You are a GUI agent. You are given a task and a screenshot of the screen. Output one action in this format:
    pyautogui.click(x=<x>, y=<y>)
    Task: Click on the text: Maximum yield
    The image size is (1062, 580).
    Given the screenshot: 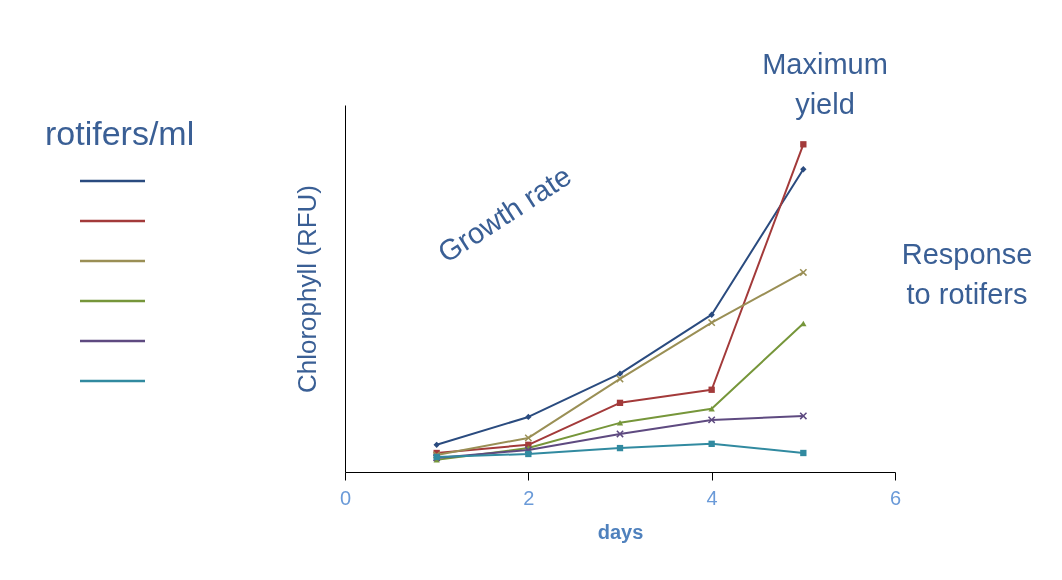 What is the action you would take?
    pyautogui.click(x=825, y=84)
    